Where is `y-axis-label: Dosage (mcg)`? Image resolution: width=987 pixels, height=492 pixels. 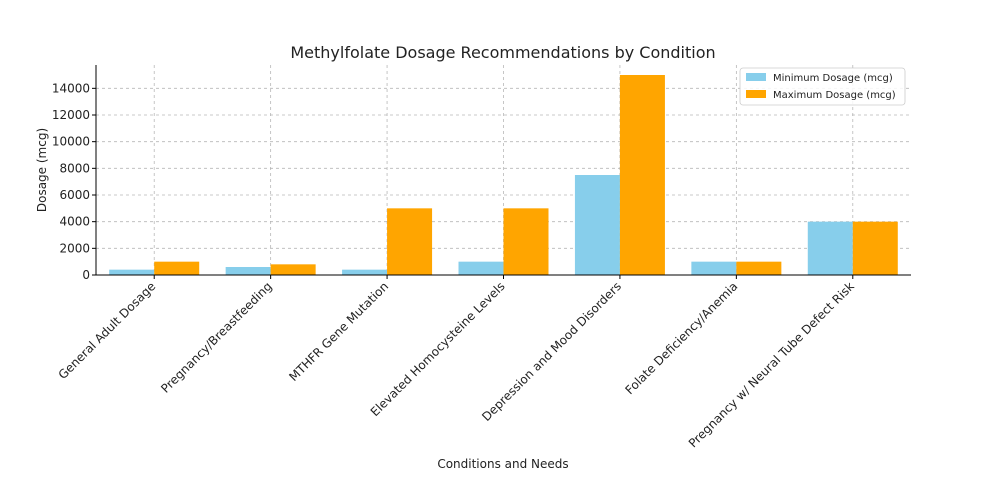
y-axis-label: Dosage (mcg) is located at coordinates (42, 170).